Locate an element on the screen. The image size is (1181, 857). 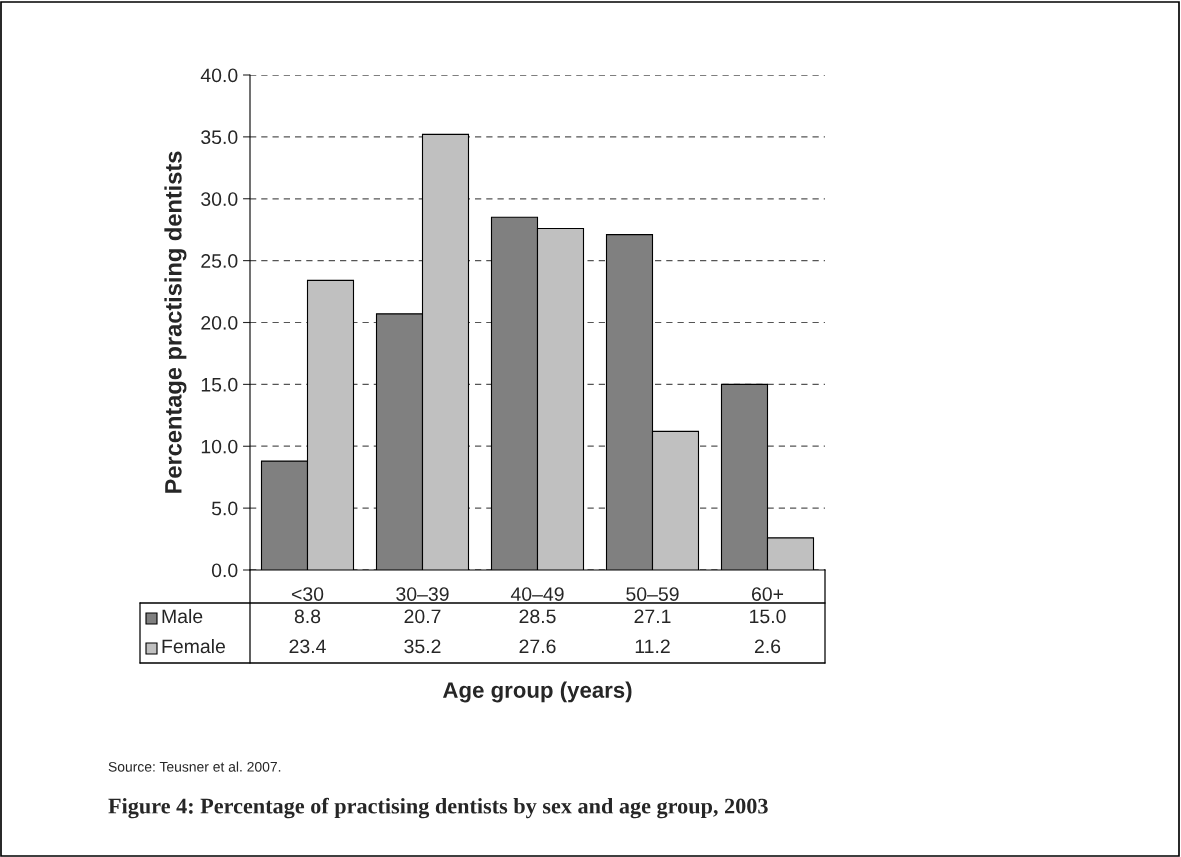
data-label: 2.6 is located at coordinates (767, 646).